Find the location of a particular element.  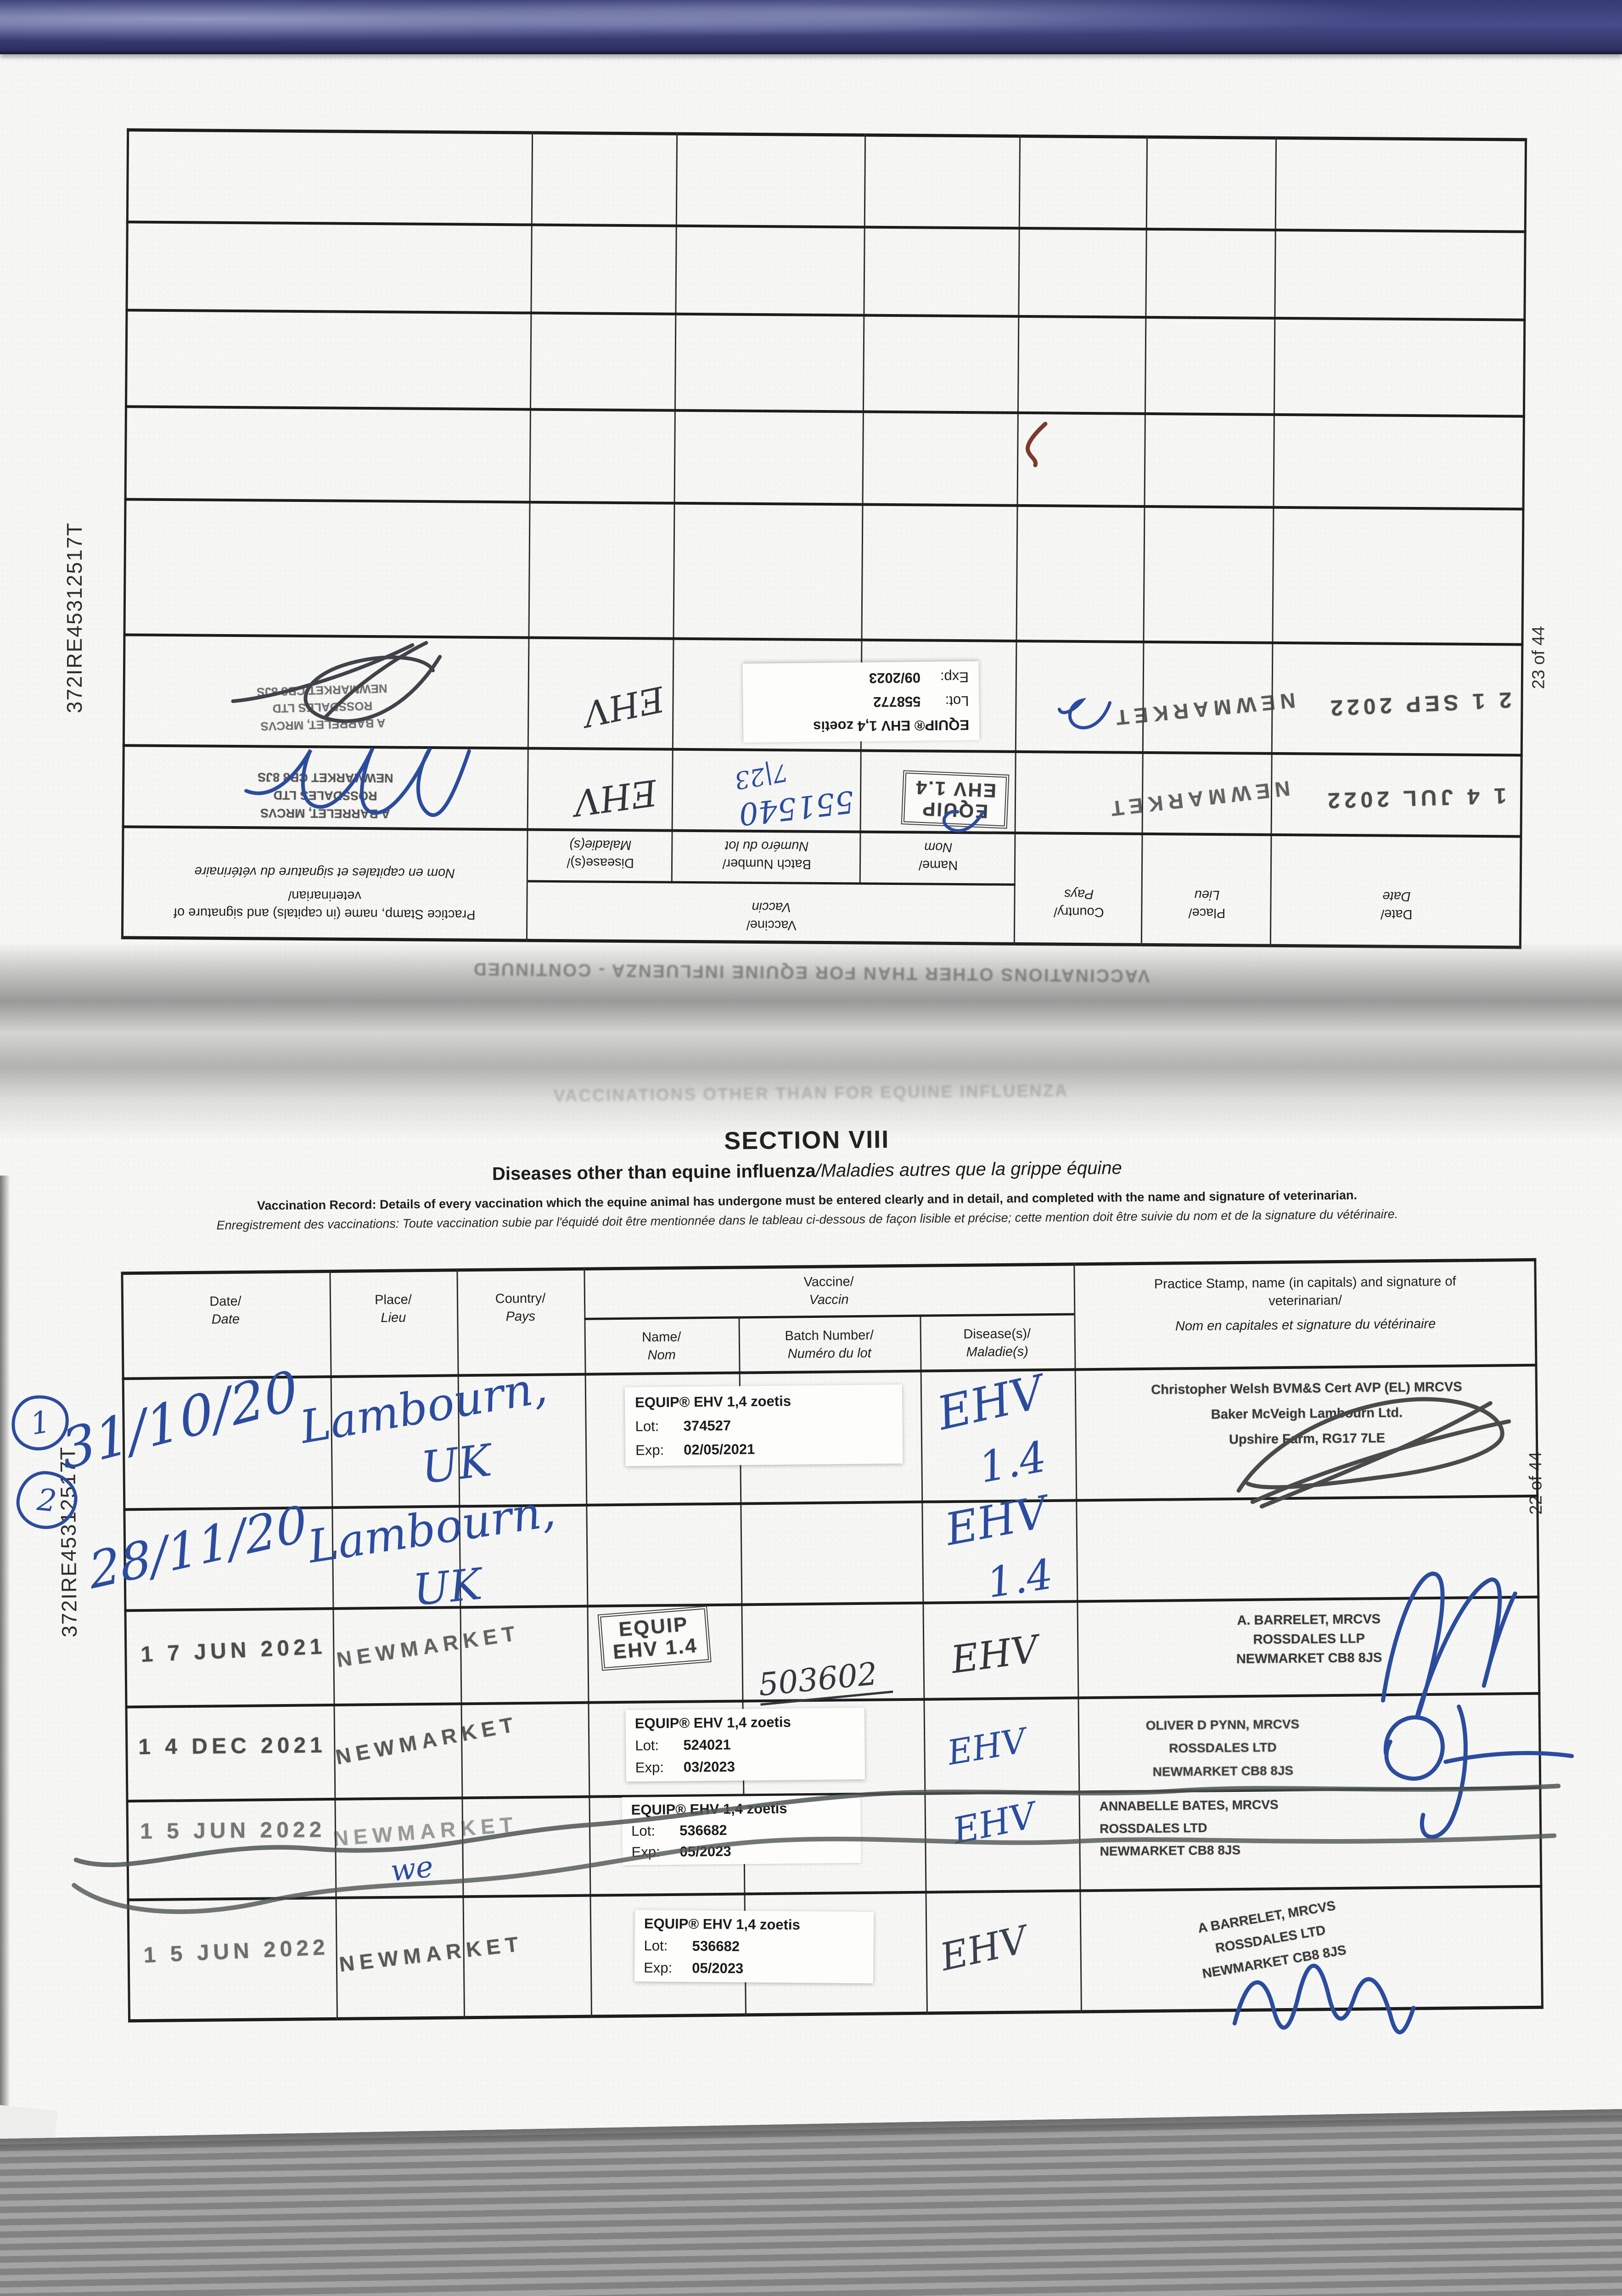

blue-pen-squiggle is located at coordinates (1085, 714).